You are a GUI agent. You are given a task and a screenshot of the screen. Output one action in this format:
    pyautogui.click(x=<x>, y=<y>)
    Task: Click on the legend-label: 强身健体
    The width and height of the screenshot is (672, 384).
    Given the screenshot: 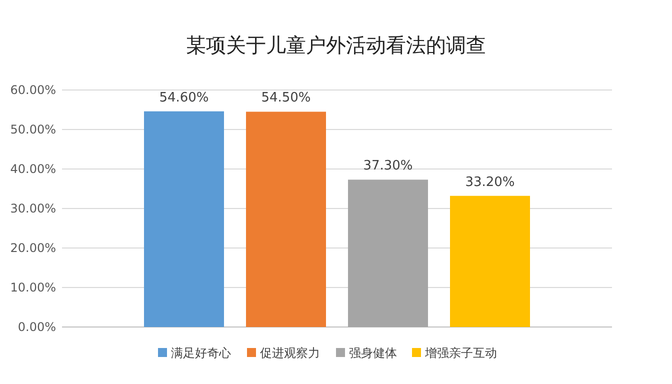 What is the action you would take?
    pyautogui.click(x=373, y=353)
    